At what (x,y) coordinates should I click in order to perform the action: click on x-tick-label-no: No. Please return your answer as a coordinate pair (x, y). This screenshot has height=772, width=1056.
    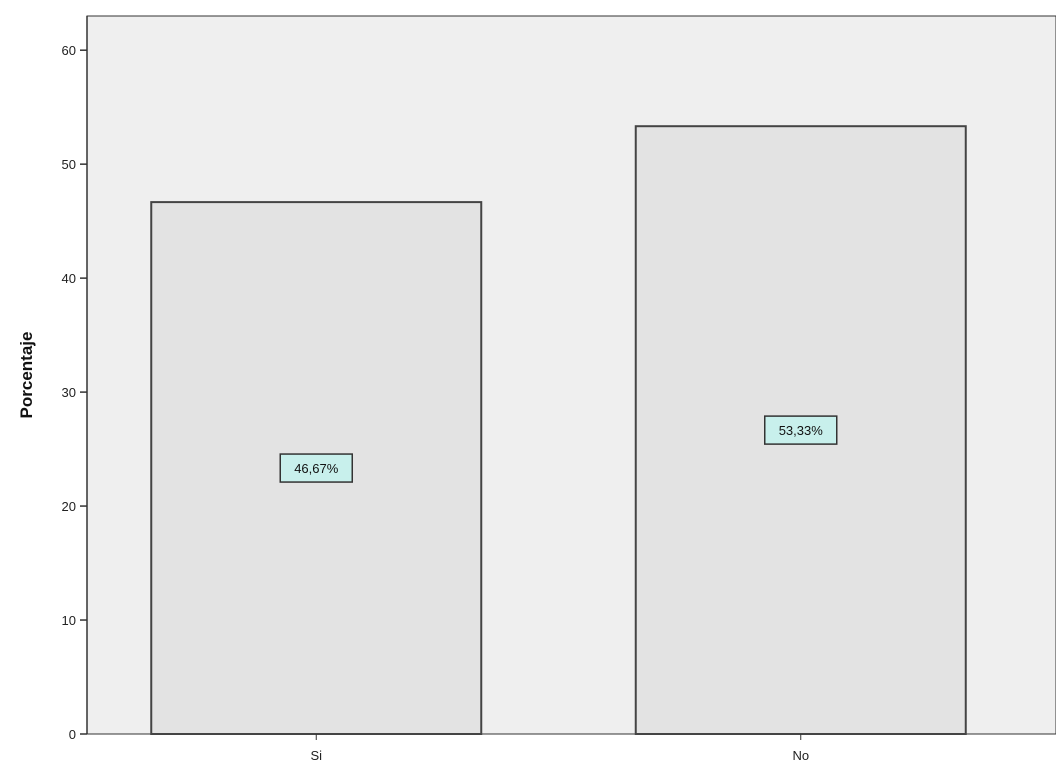
    Looking at the image, I should click on (800, 755).